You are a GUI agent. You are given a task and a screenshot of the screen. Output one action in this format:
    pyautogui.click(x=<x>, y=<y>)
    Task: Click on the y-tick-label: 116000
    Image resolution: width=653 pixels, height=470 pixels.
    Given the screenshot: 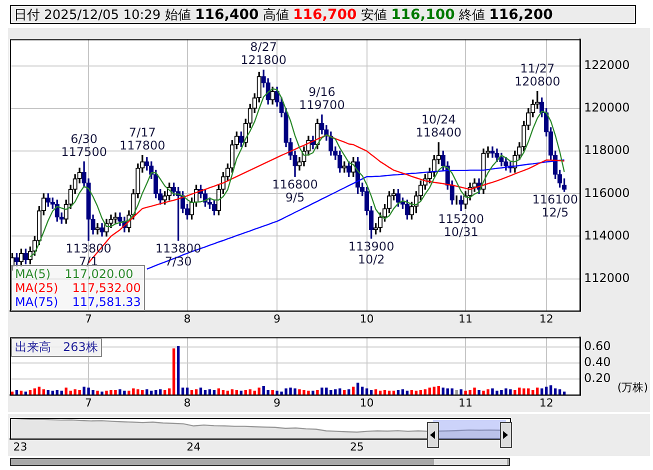 What is the action you would take?
    pyautogui.click(x=607, y=193)
    